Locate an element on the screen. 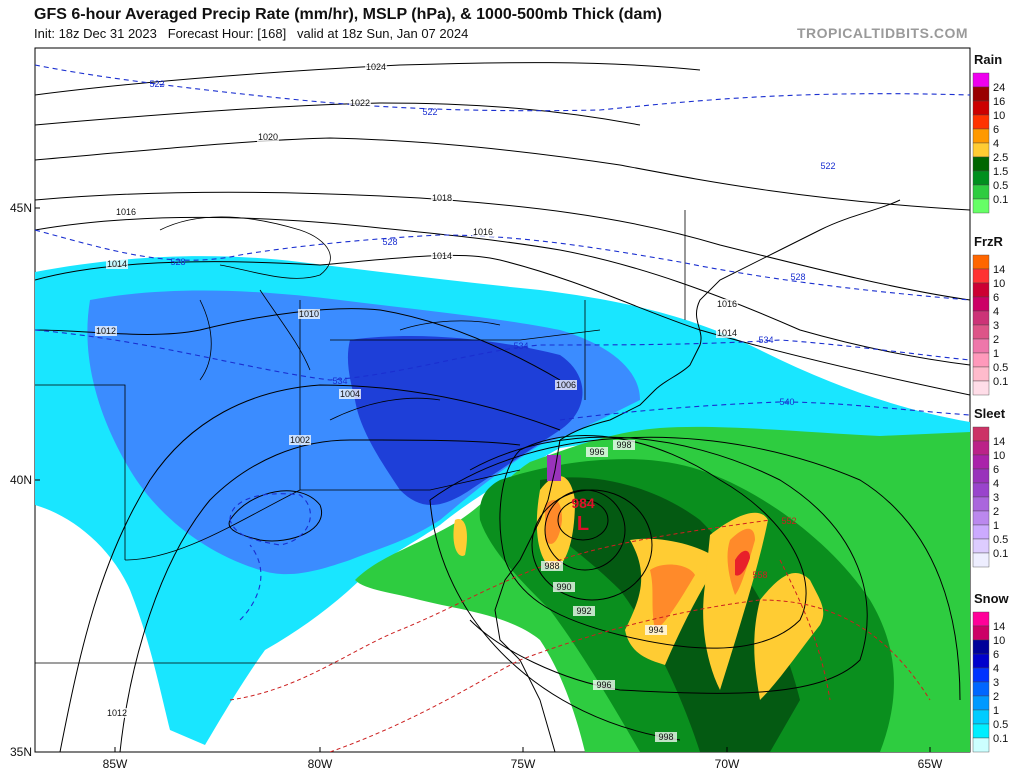 This screenshot has height=772, width=1024. thickness-label: 540 is located at coordinates (786, 402).